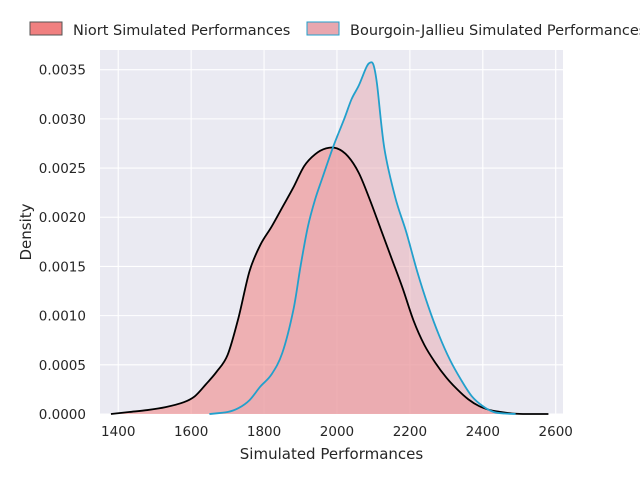 This screenshot has width=640, height=480. Describe the element at coordinates (118, 432) in the screenshot. I see `x-tick-label: 1400` at that location.